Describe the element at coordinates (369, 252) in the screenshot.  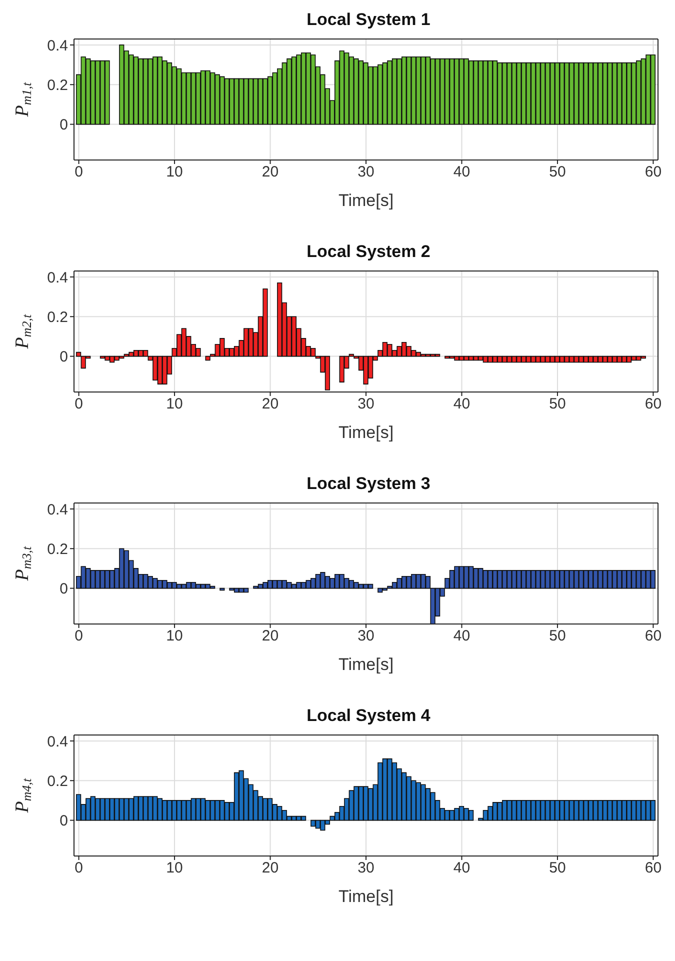
I see `chart-title: Local System 2` at that location.